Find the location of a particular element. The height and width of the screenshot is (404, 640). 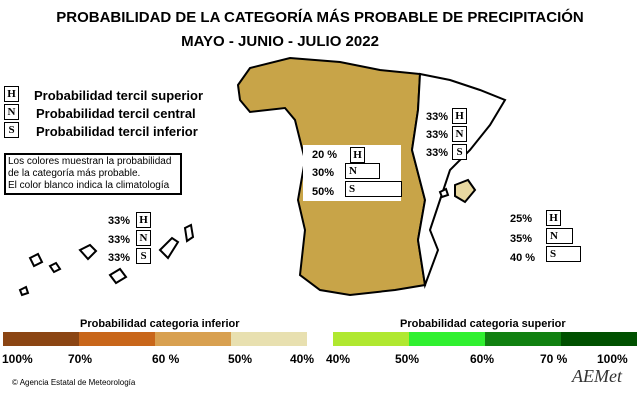

canarias-n-box: N is located at coordinates (143, 238).